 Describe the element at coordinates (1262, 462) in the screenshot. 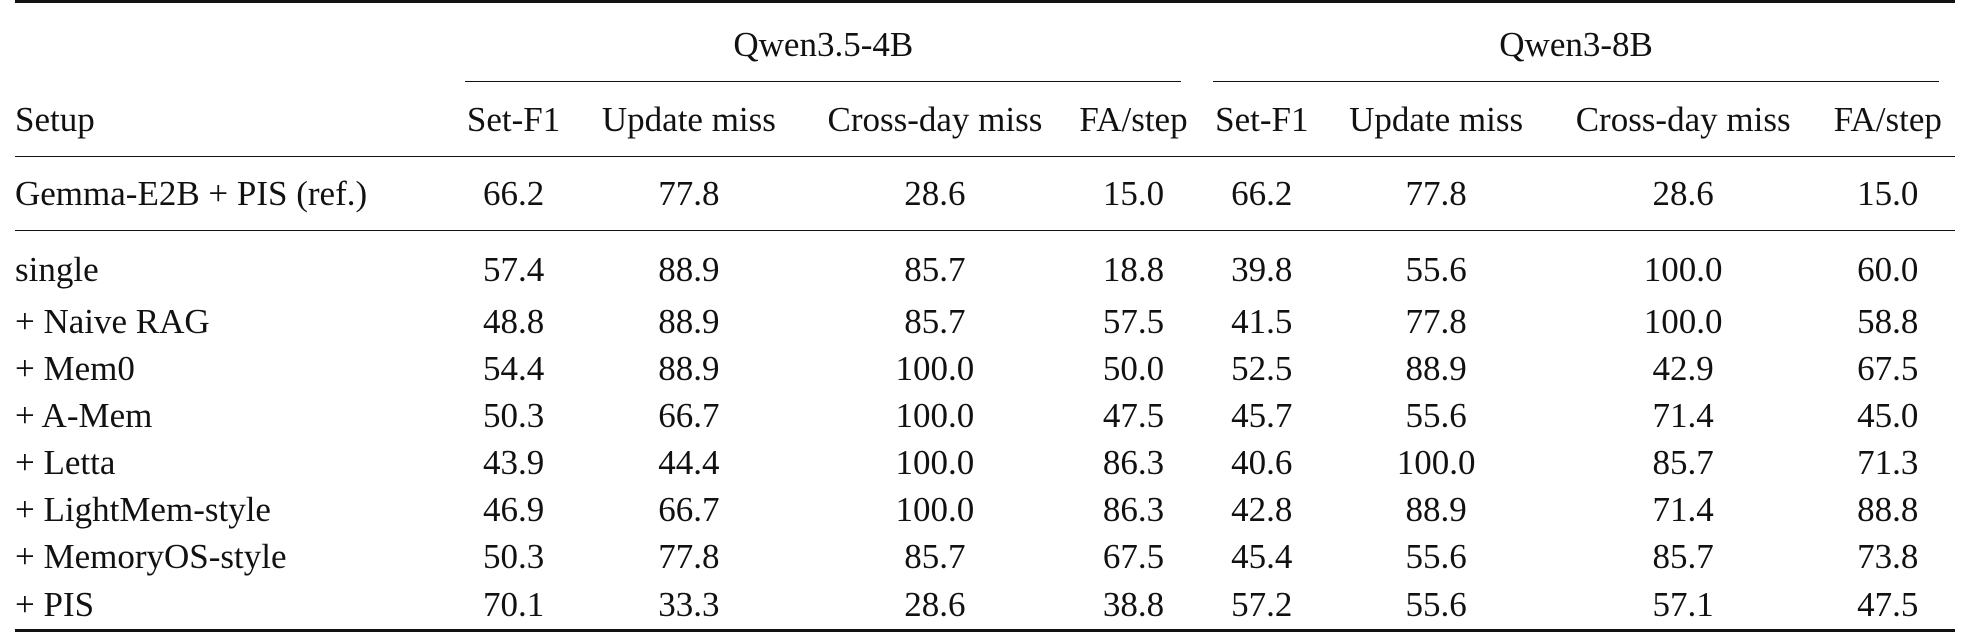

I see `table-cell: 40.6` at that location.